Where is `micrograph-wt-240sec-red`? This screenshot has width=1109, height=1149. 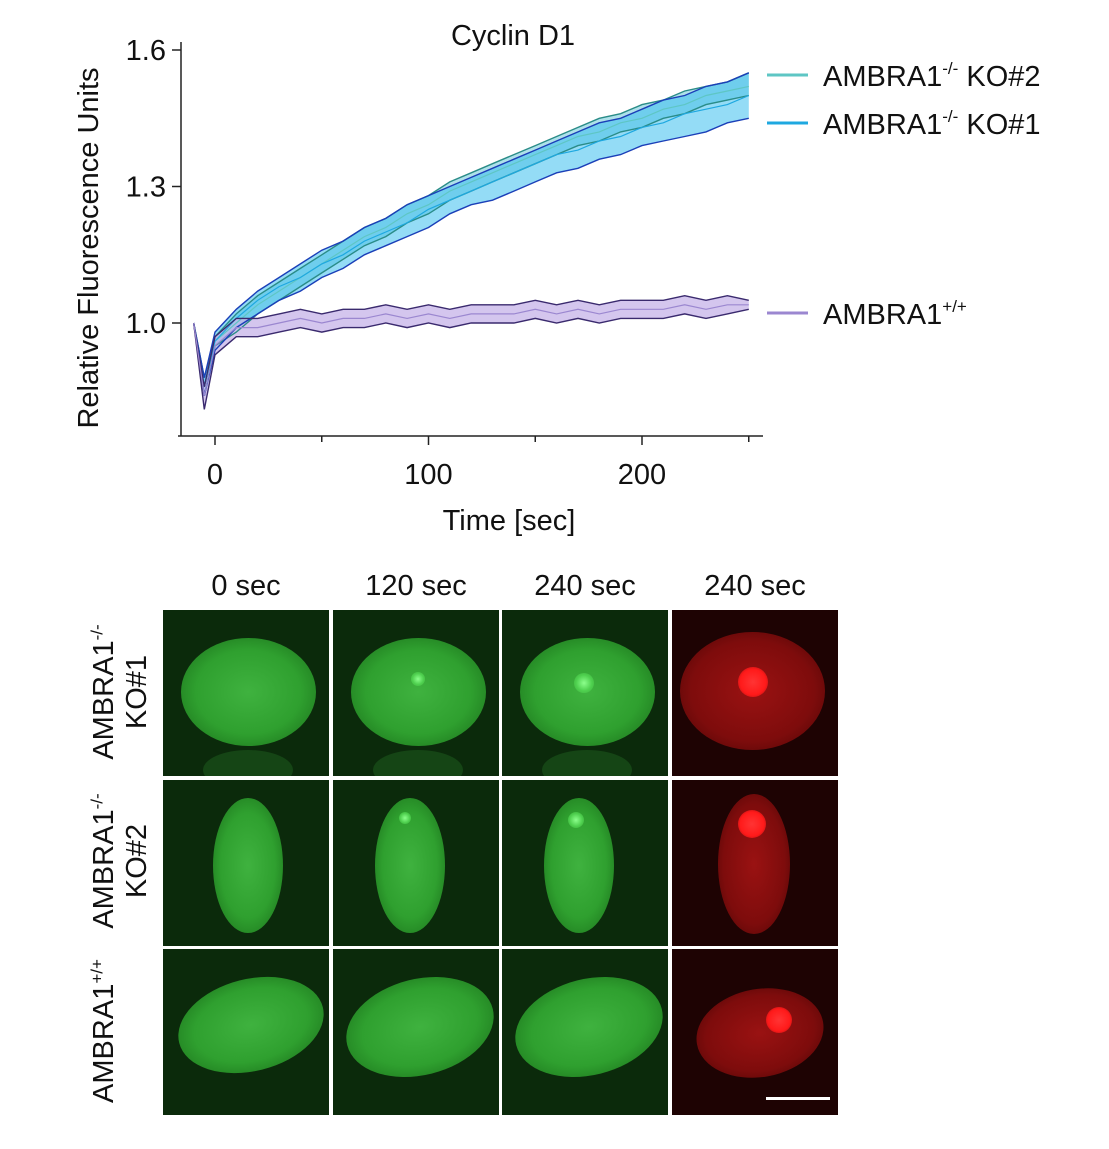
micrograph-wt-240sec-red is located at coordinates (755, 1032).